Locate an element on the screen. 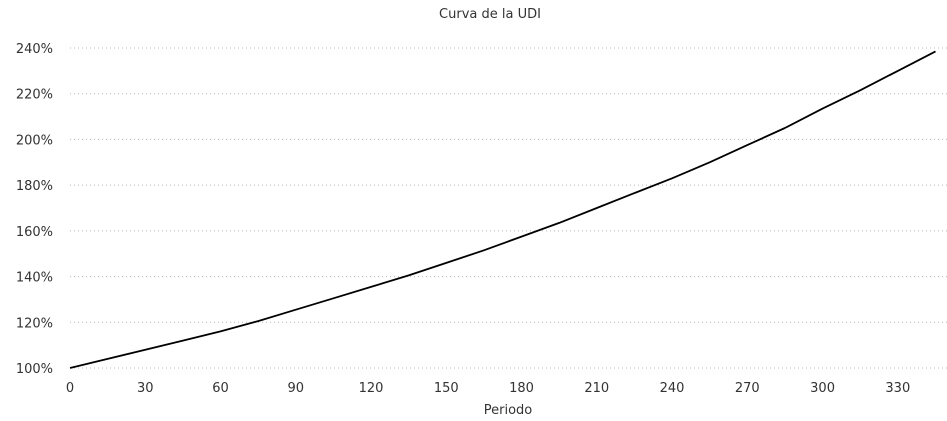 The height and width of the screenshot is (421, 947). x-tick-label: 240 is located at coordinates (672, 388).